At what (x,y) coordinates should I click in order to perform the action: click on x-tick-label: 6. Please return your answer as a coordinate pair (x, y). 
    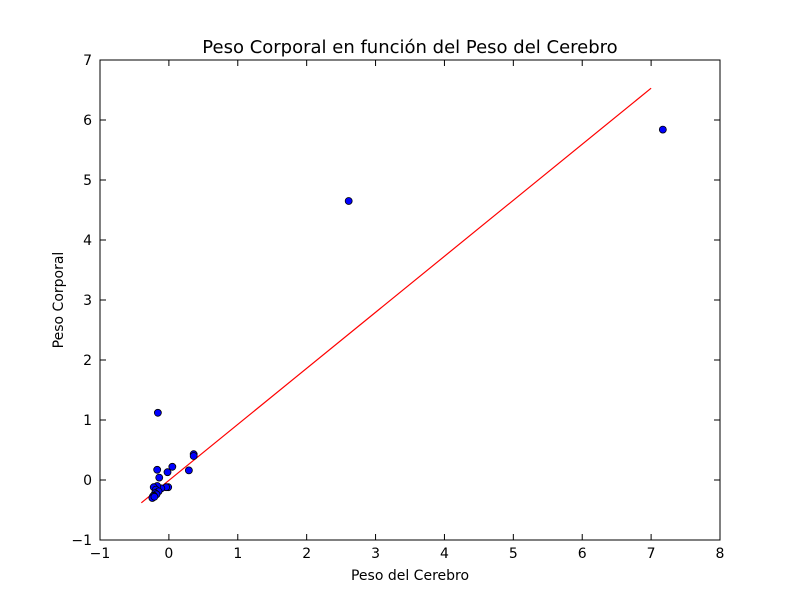
    Looking at the image, I should click on (582, 554).